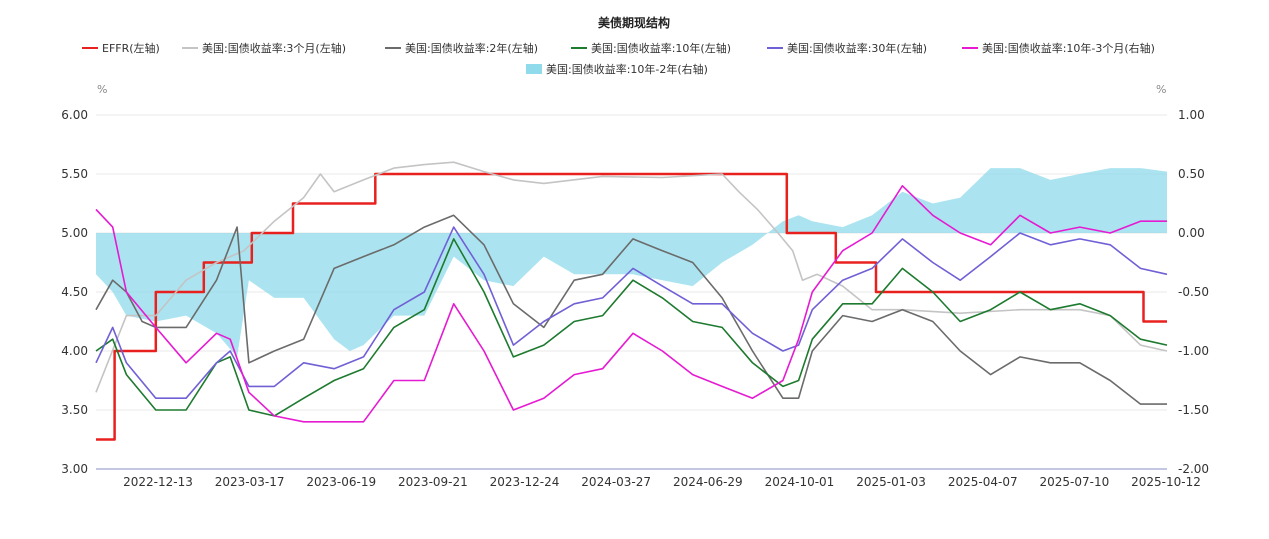 This screenshot has height=539, width=1269. Describe the element at coordinates (857, 48) in the screenshot. I see `legend-label: 美国:国债收益率:30年(左轴)` at that location.